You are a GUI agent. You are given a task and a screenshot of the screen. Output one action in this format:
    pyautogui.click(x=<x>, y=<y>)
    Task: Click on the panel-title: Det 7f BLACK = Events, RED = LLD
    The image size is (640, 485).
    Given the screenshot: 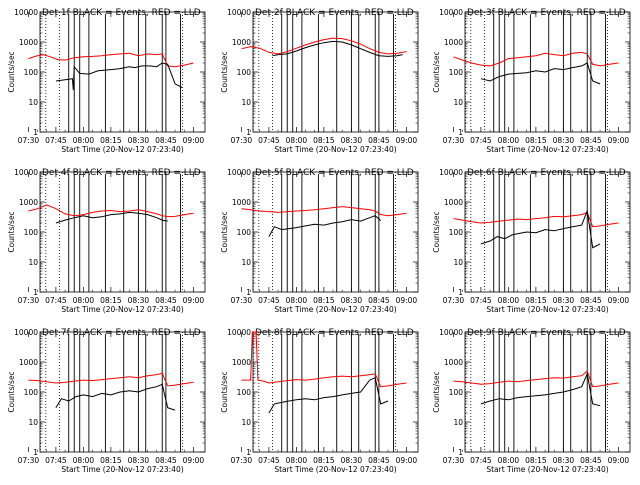 What is the action you would take?
    pyautogui.click(x=121, y=333)
    